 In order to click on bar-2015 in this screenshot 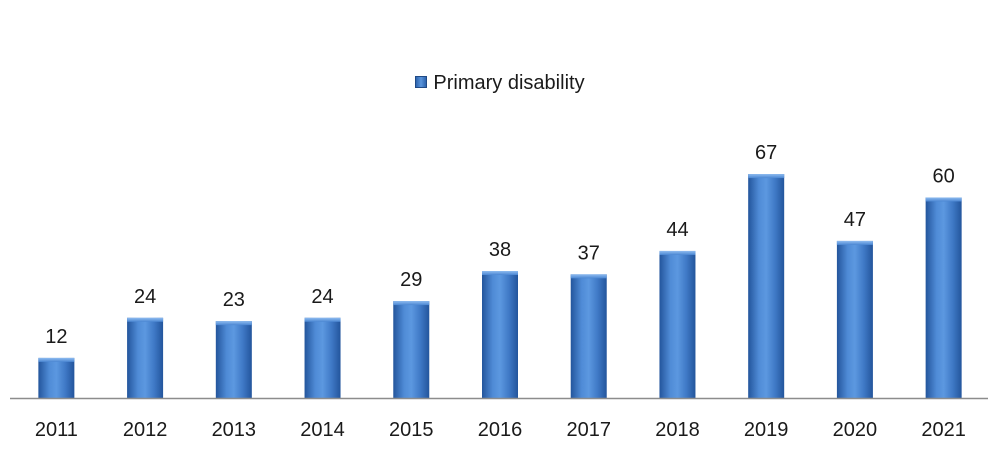, I will do `click(411, 349)`.